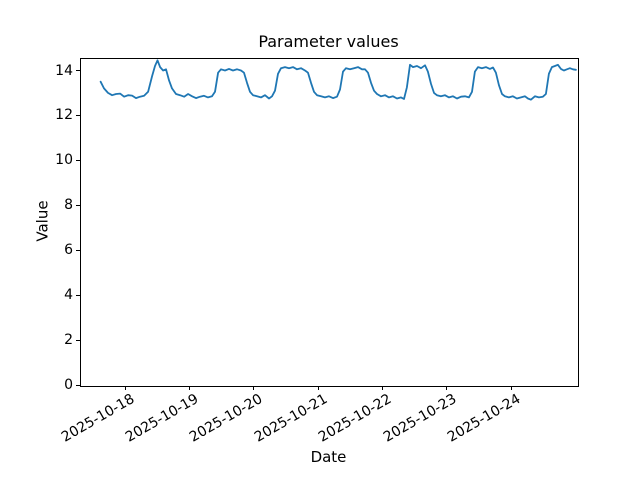 The height and width of the screenshot is (480, 640). I want to click on y-tick-label: 6, so click(68, 250).